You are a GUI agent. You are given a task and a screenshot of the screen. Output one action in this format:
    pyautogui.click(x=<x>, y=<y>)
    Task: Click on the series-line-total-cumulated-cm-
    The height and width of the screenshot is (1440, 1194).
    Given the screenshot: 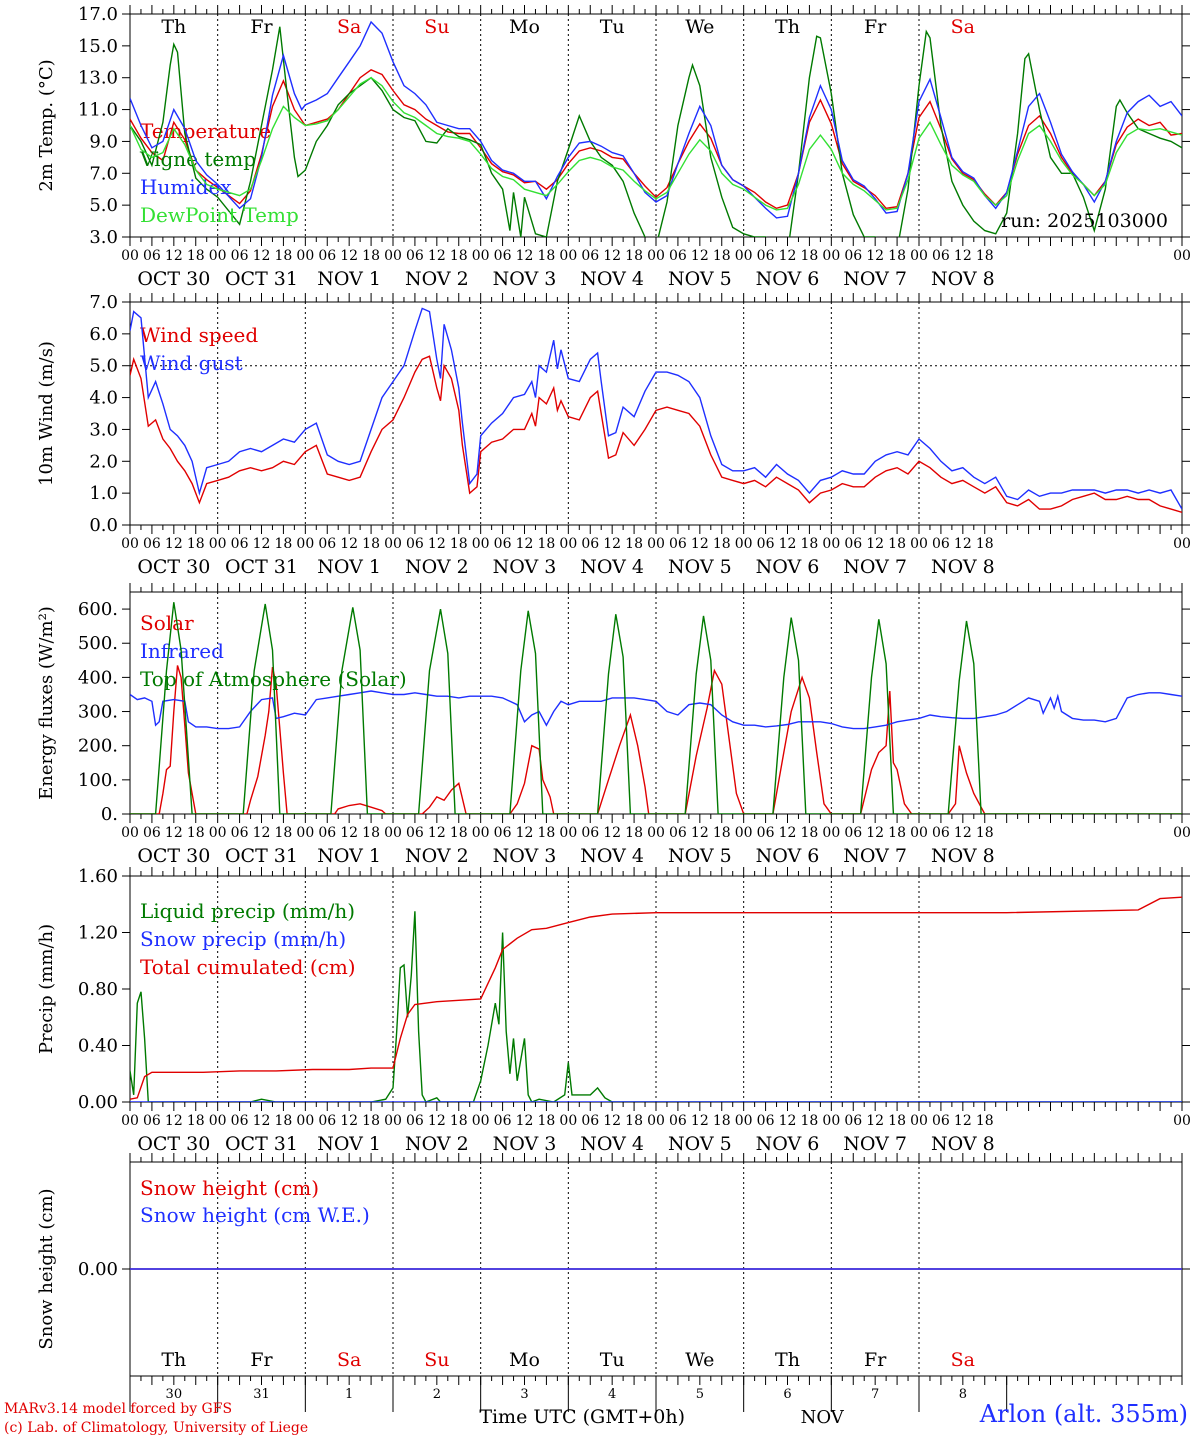 What is the action you would take?
    pyautogui.click(x=656, y=998)
    